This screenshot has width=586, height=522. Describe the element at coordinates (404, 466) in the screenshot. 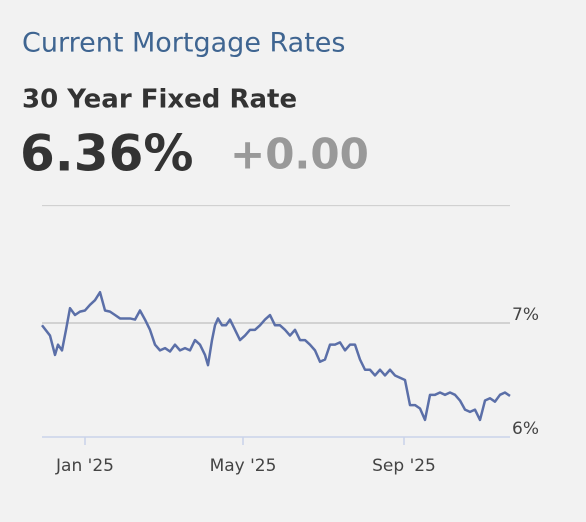

I see `x-tick-label: Sep '25` at that location.